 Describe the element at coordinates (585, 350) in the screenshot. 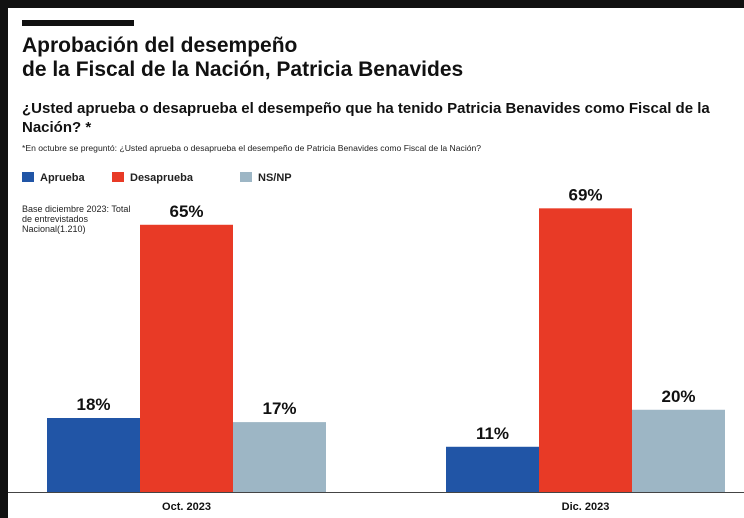

I see `bar-desaprueba-dic-2023` at that location.